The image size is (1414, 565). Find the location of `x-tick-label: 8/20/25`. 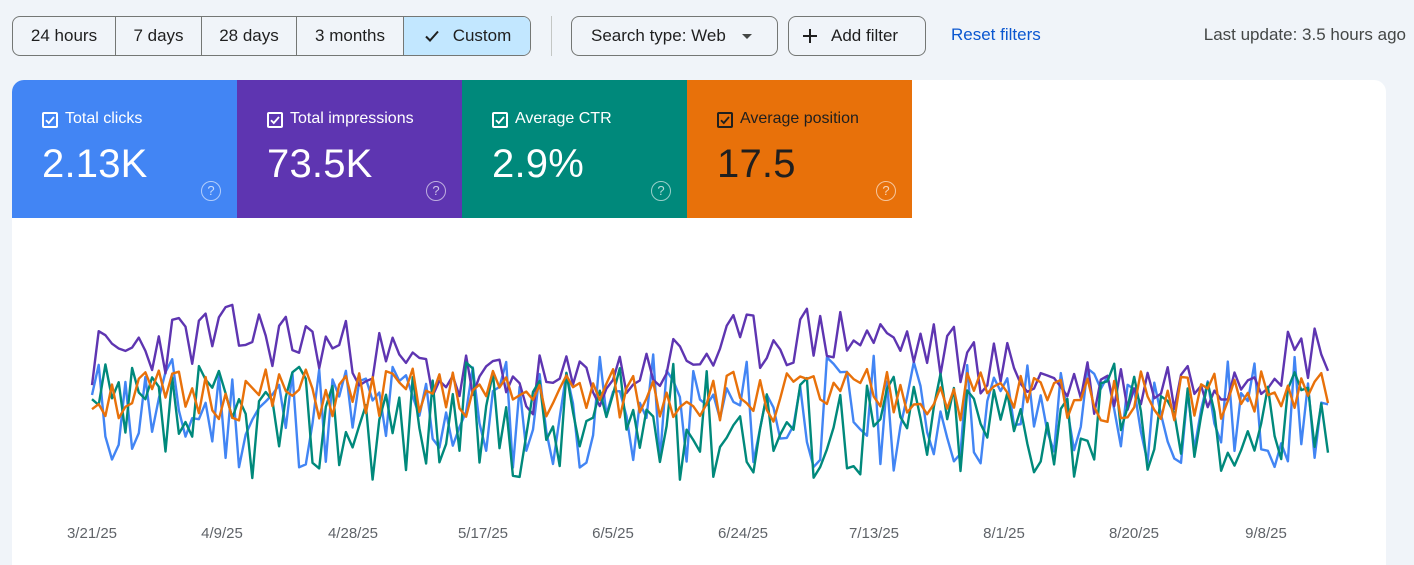

x-tick-label: 8/20/25 is located at coordinates (1134, 533).